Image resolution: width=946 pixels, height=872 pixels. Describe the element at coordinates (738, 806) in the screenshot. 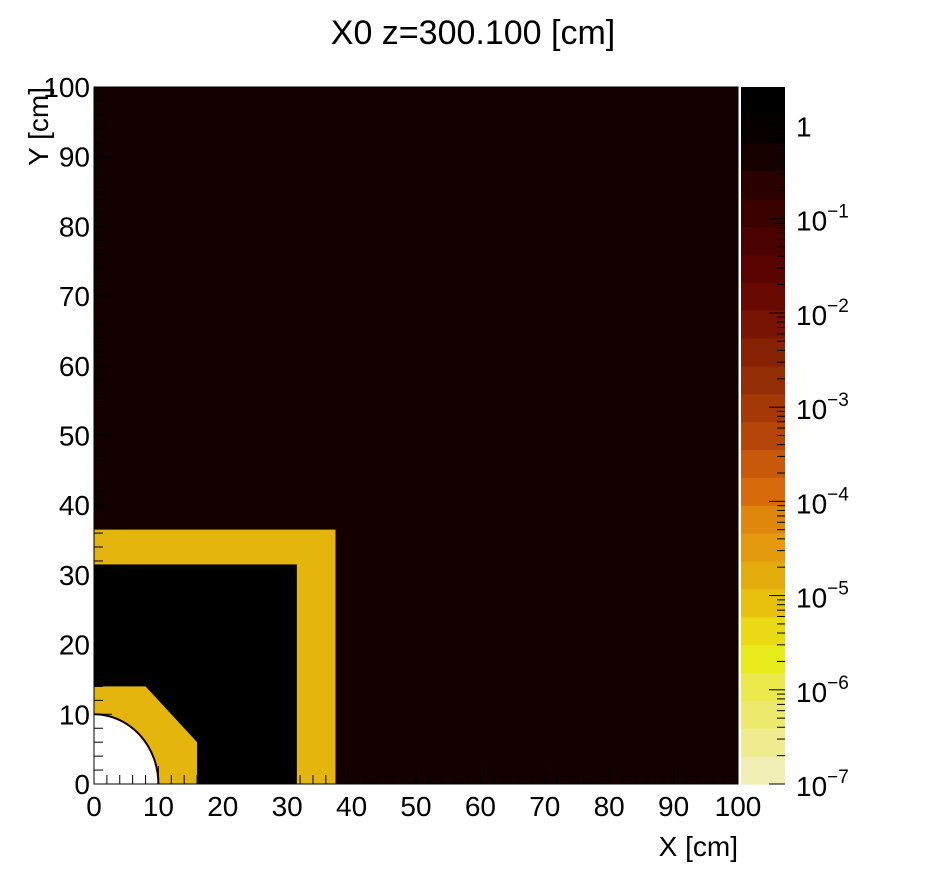

I see `x-tick-label: 100` at that location.